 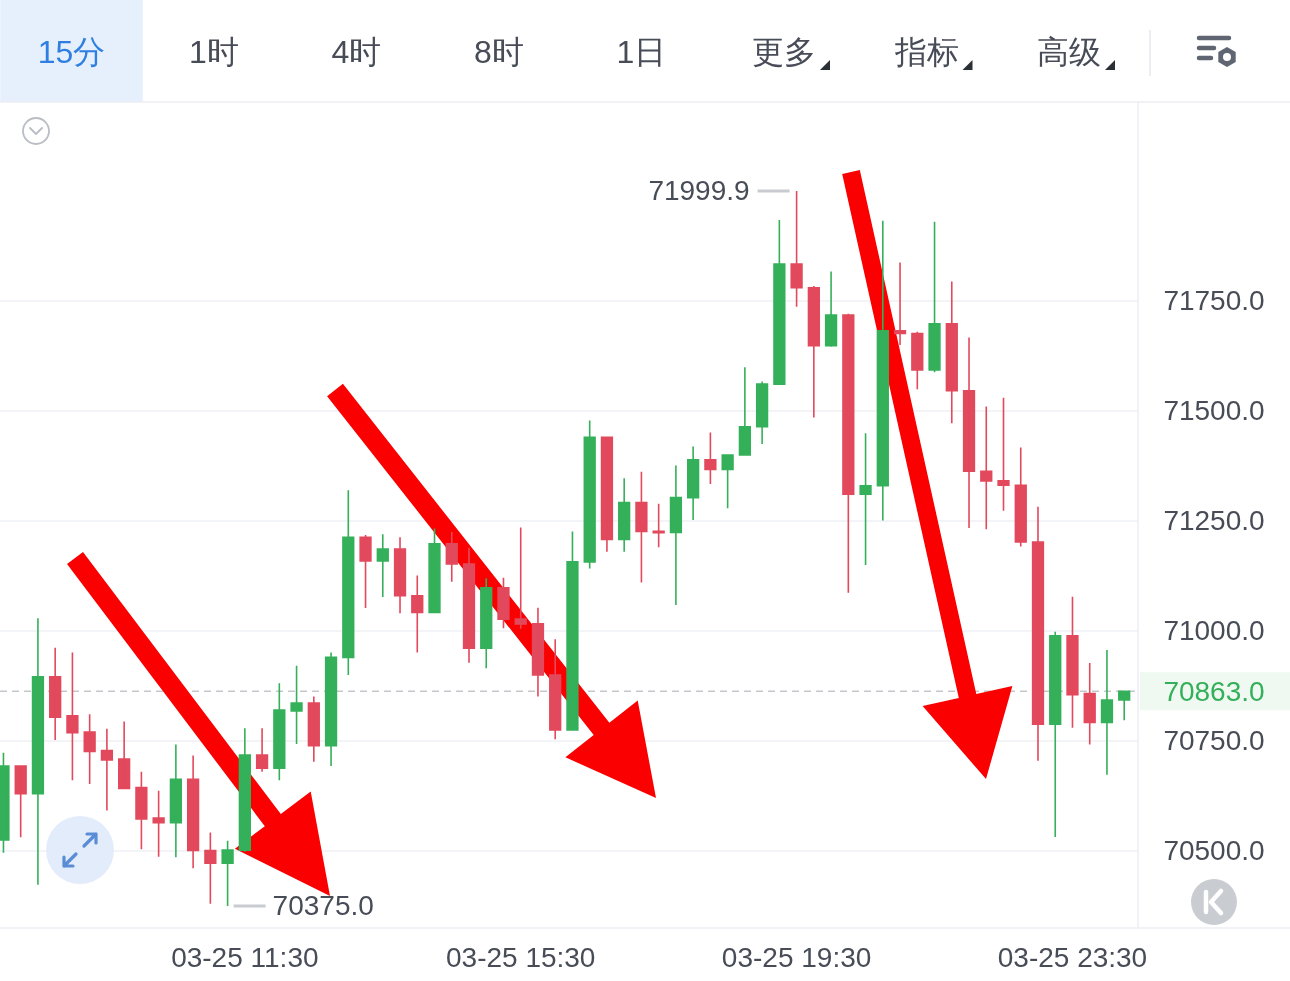 I want to click on y-tick-label: 71000.0, so click(x=1214, y=631).